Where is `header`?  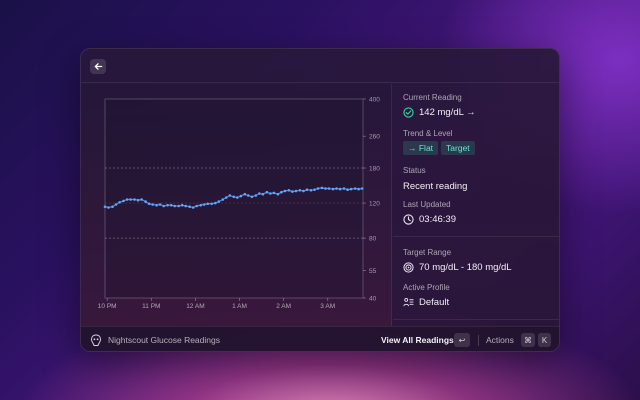 header is located at coordinates (320, 66).